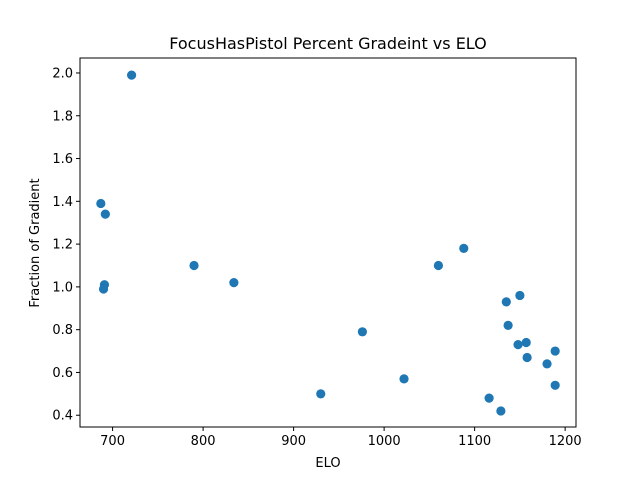 This screenshot has width=640, height=480. Describe the element at coordinates (293, 441) in the screenshot. I see `x-tick-label-2: 900` at that location.